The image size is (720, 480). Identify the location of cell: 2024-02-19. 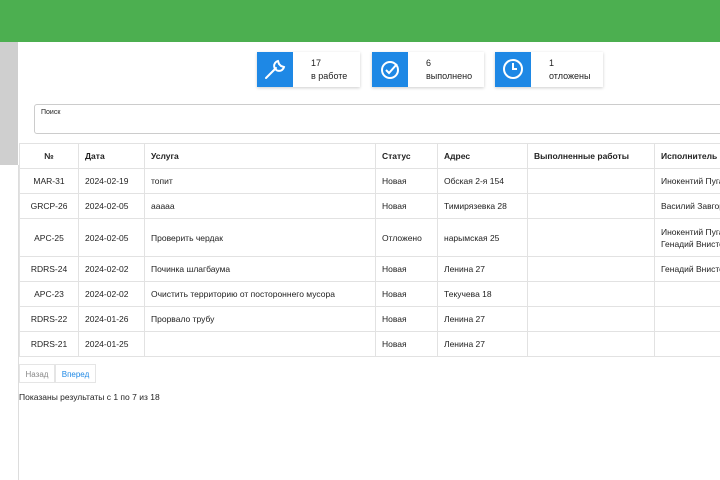
(111, 181).